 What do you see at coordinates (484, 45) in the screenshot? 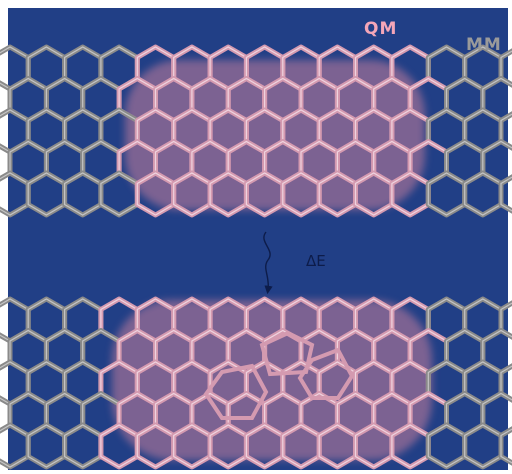
I see `mm-label: MM` at bounding box center [484, 45].